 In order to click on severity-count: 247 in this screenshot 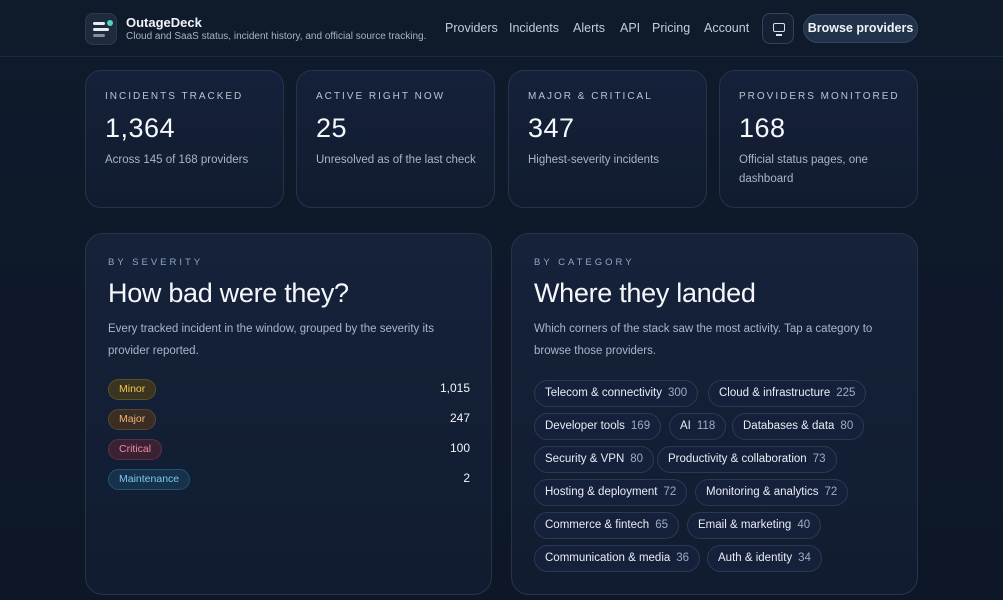, I will do `click(459, 418)`.